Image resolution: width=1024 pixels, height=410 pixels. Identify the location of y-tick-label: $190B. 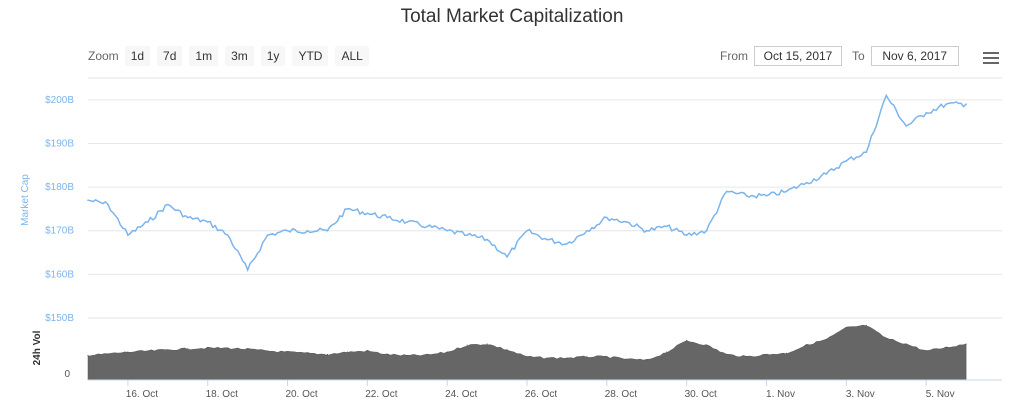
(59, 143).